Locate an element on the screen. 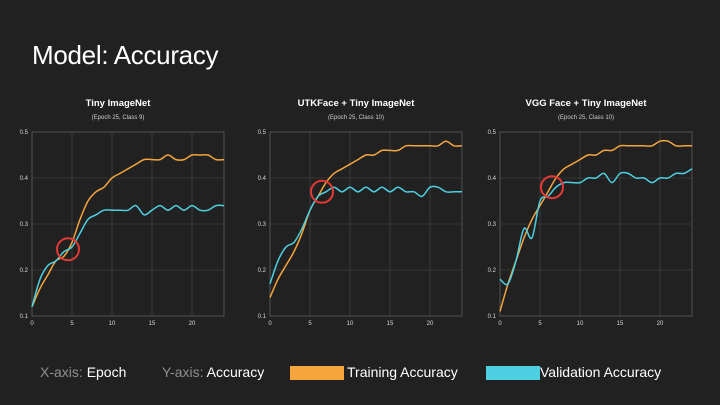  legend-y-axis: Y-axis: Accuracy is located at coordinates (213, 372).